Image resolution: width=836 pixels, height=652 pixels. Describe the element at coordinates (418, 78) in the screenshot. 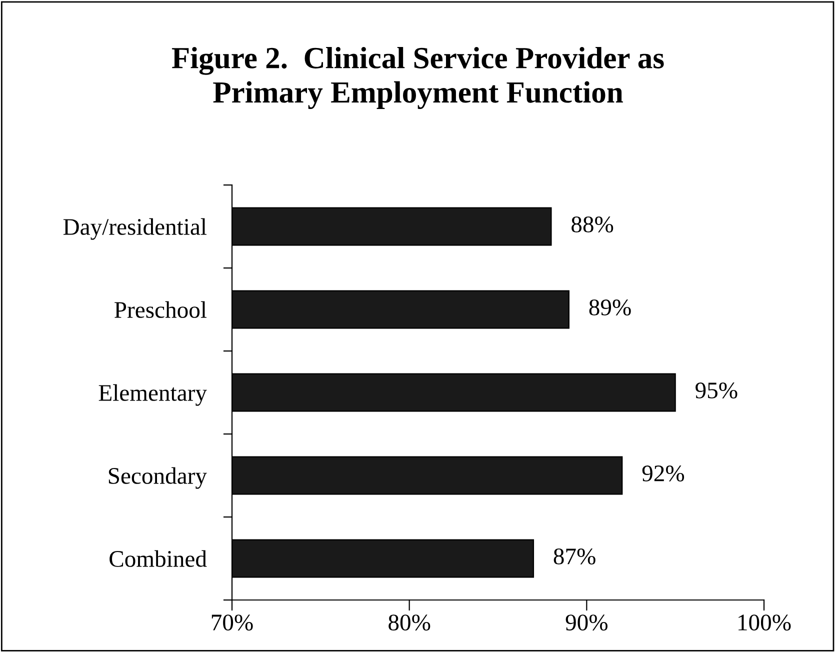

I see `chart-title: Figure 2. Clinical Service Provider as Primary Employment Function` at that location.